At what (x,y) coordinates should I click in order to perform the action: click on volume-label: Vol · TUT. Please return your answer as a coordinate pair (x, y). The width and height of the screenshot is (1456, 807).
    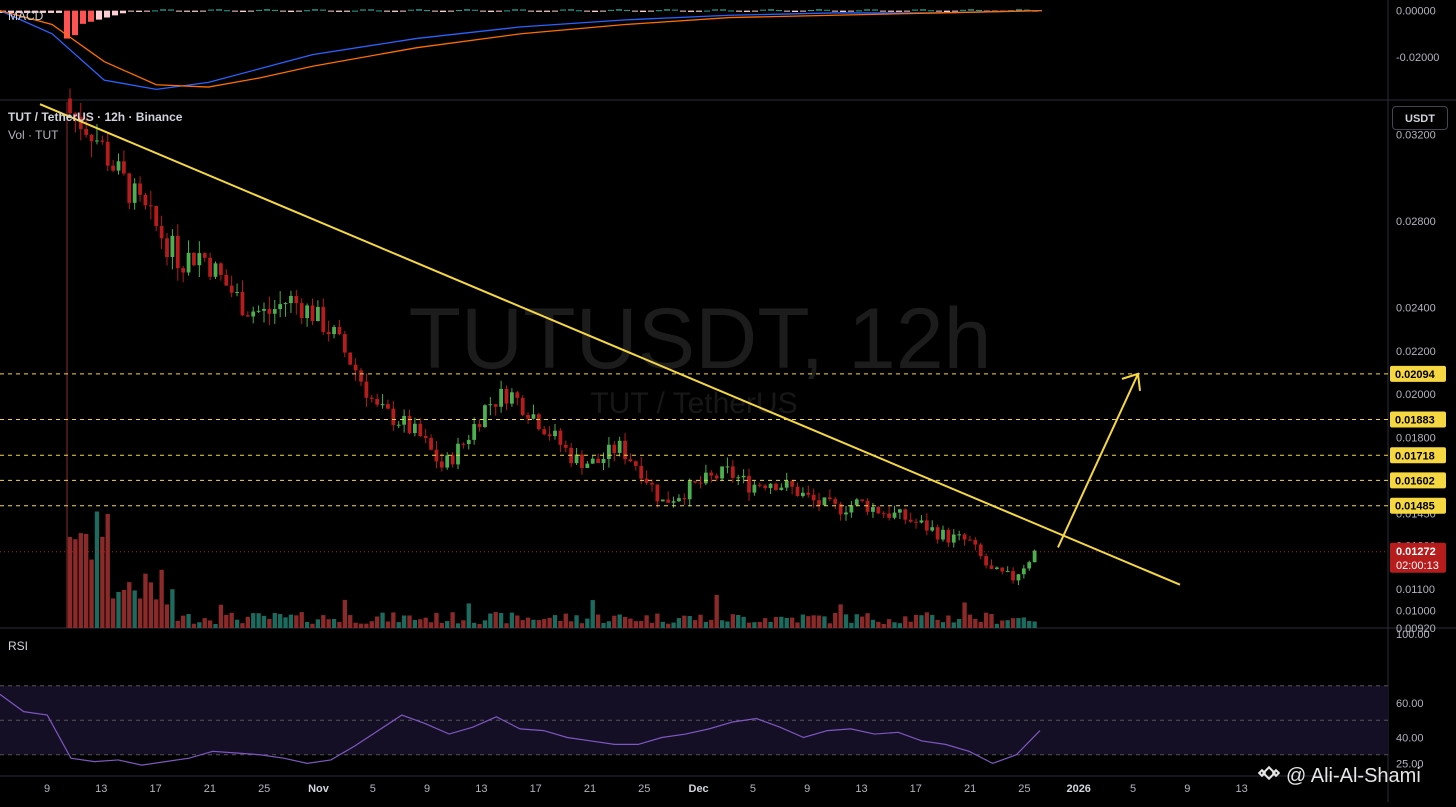
    Looking at the image, I should click on (33, 135).